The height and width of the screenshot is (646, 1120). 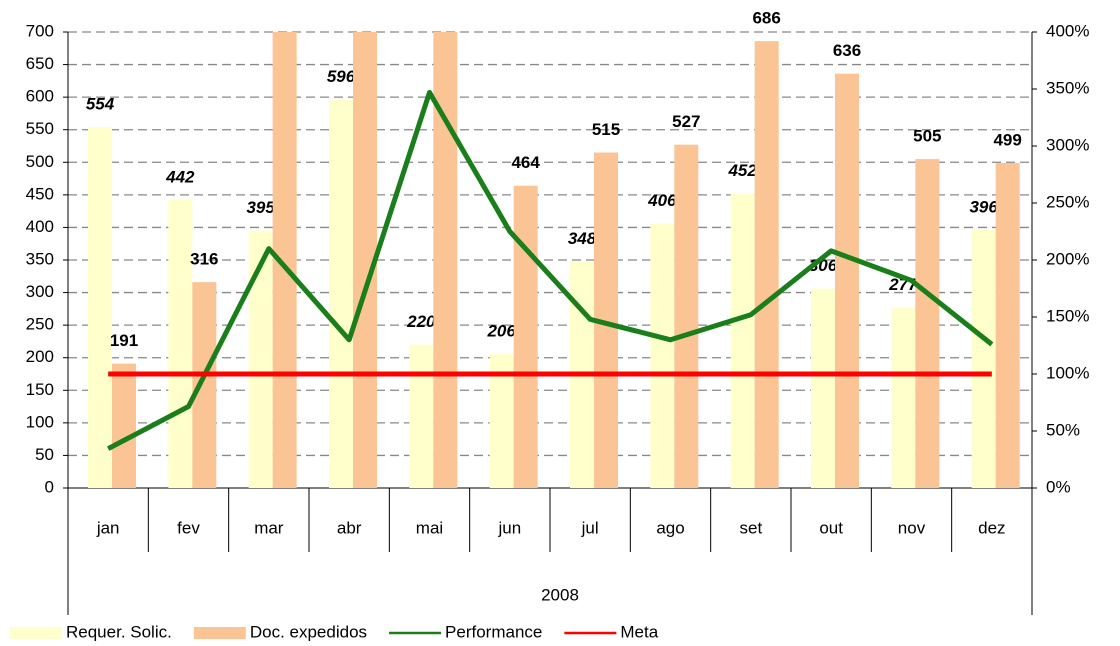 What do you see at coordinates (40, 258) in the screenshot?
I see `y-tick-label: 350` at bounding box center [40, 258].